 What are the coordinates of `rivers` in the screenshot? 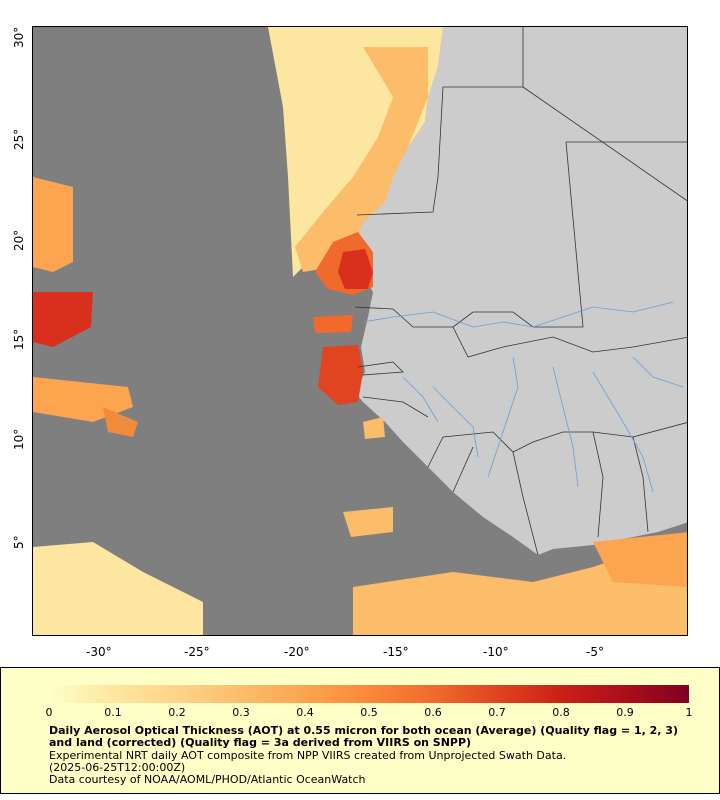 It's located at (523, 397).